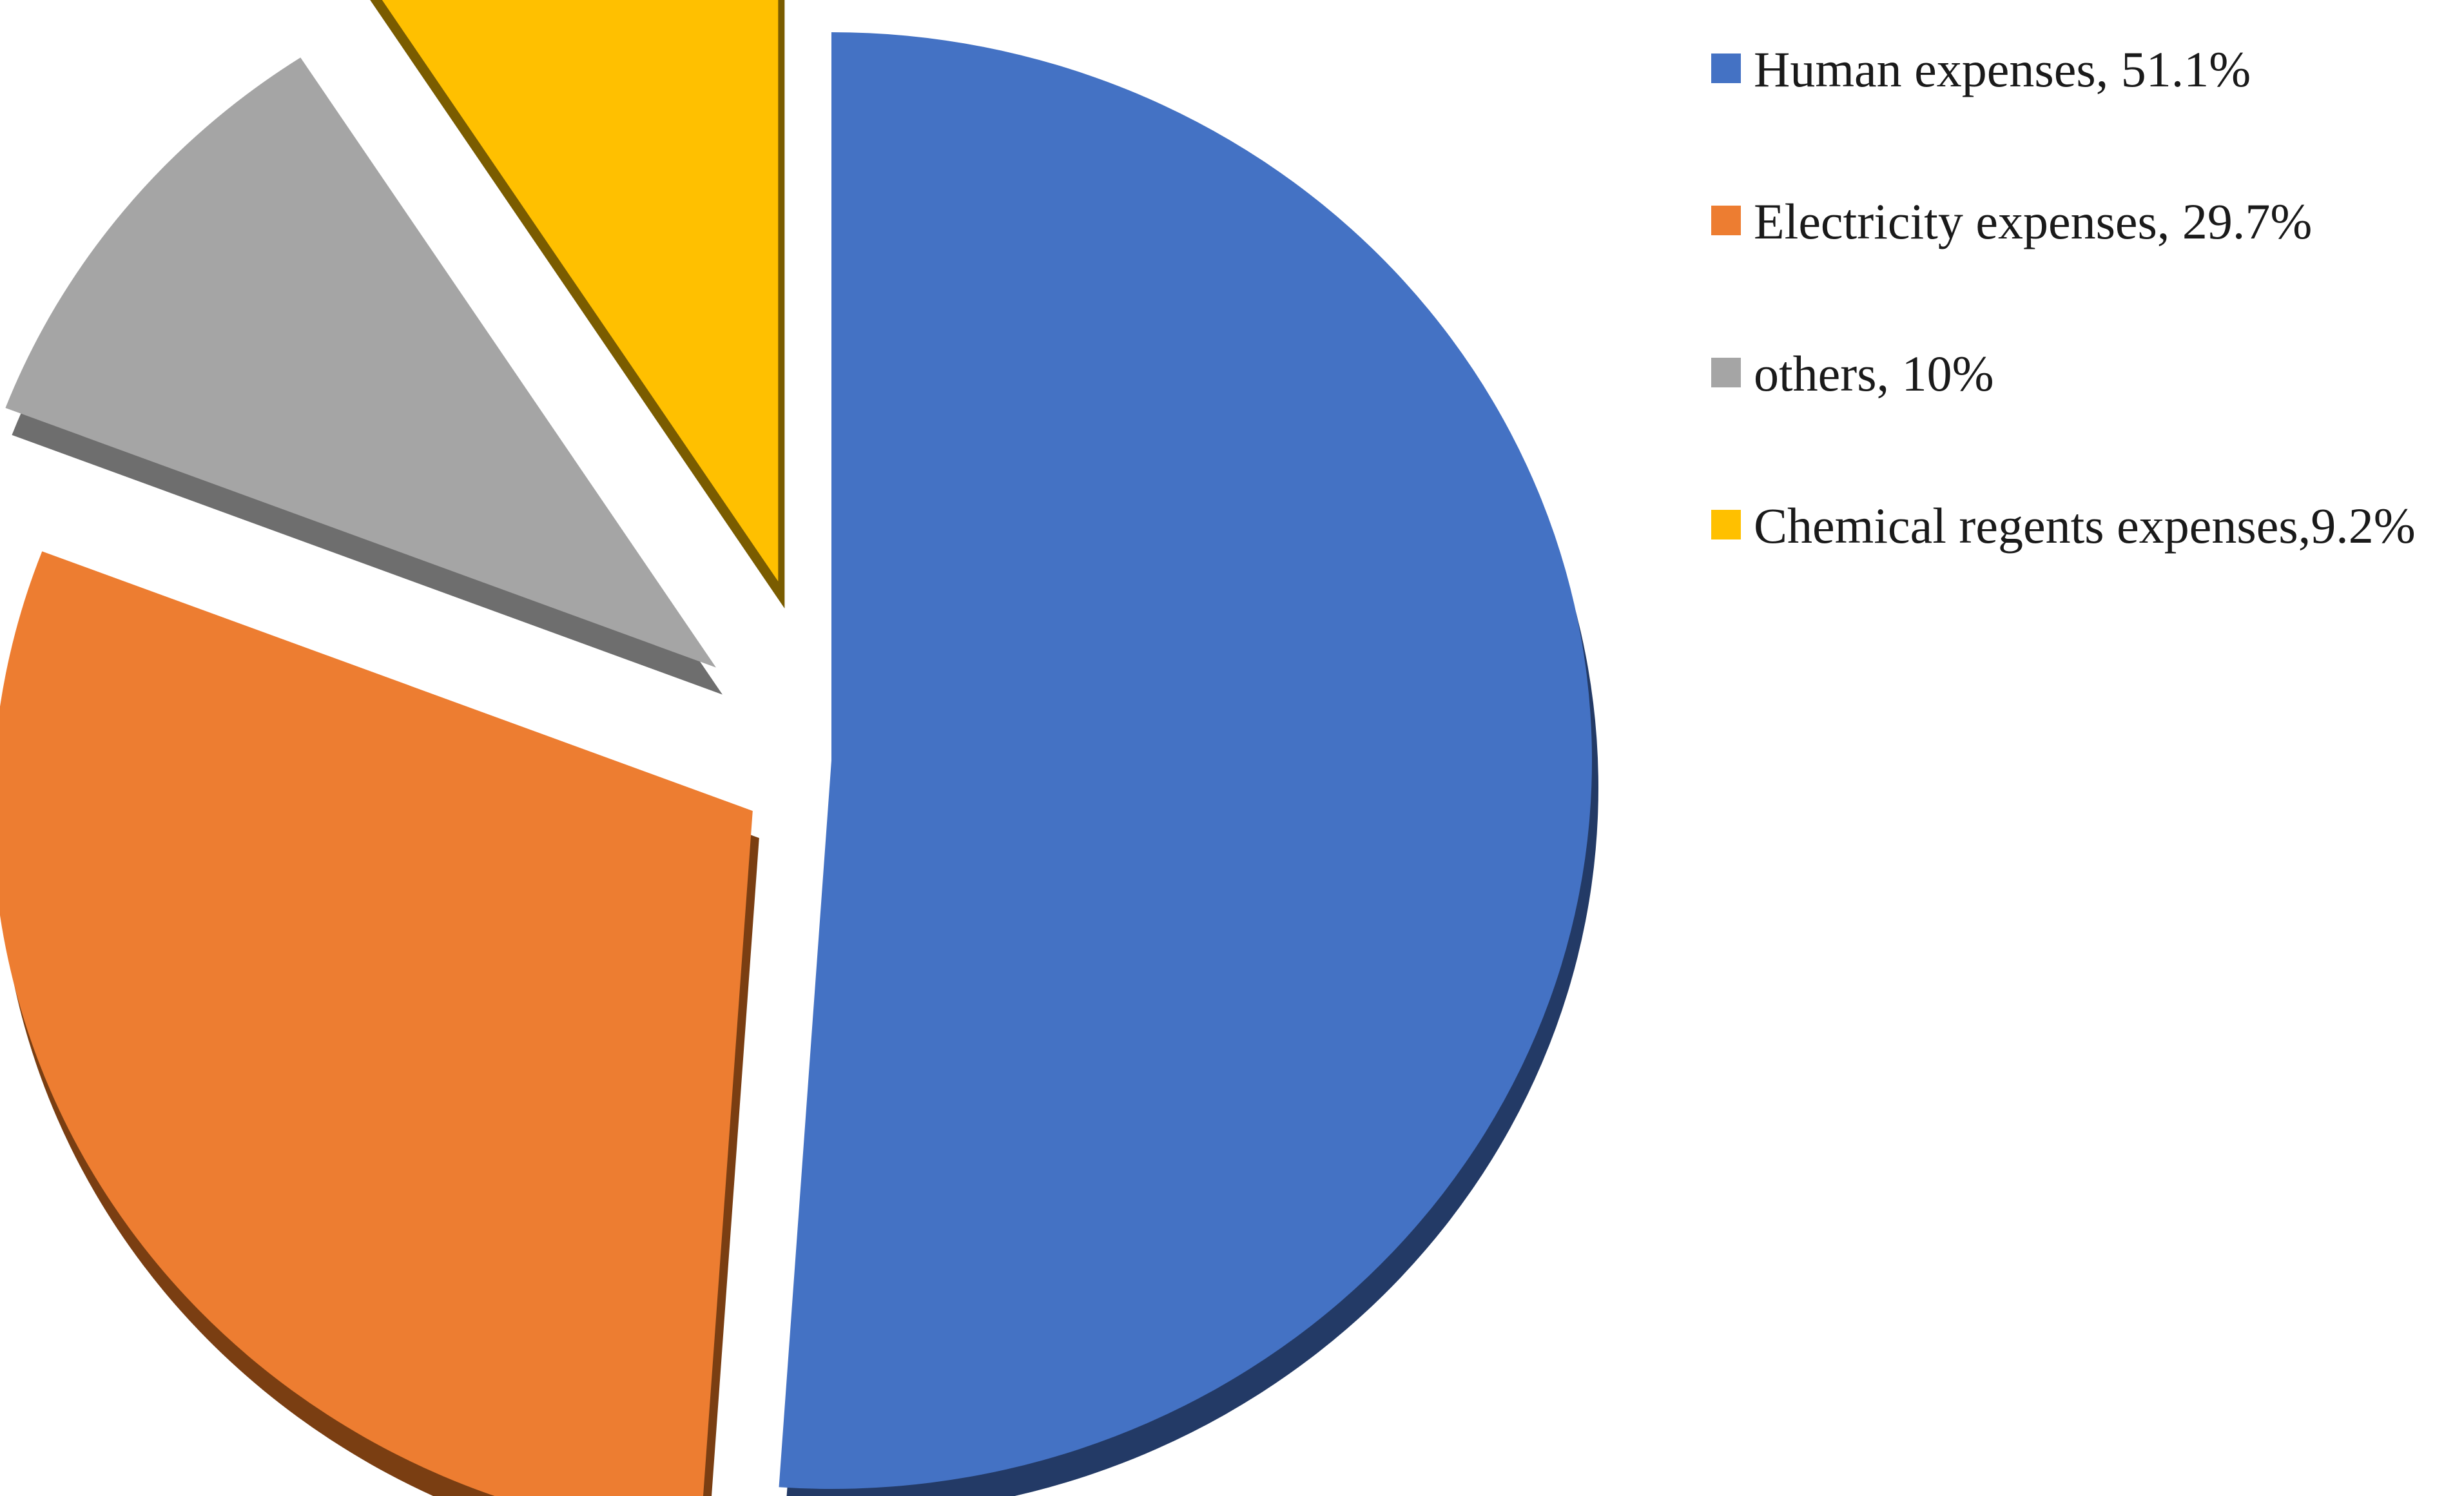 This screenshot has height=1496, width=2464. What do you see at coordinates (1874, 373) in the screenshot?
I see `legend-label-others: others, 10%` at bounding box center [1874, 373].